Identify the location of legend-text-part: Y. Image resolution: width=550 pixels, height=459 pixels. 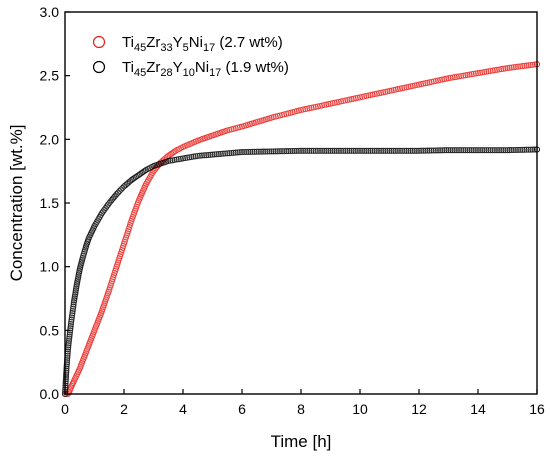
(178, 42).